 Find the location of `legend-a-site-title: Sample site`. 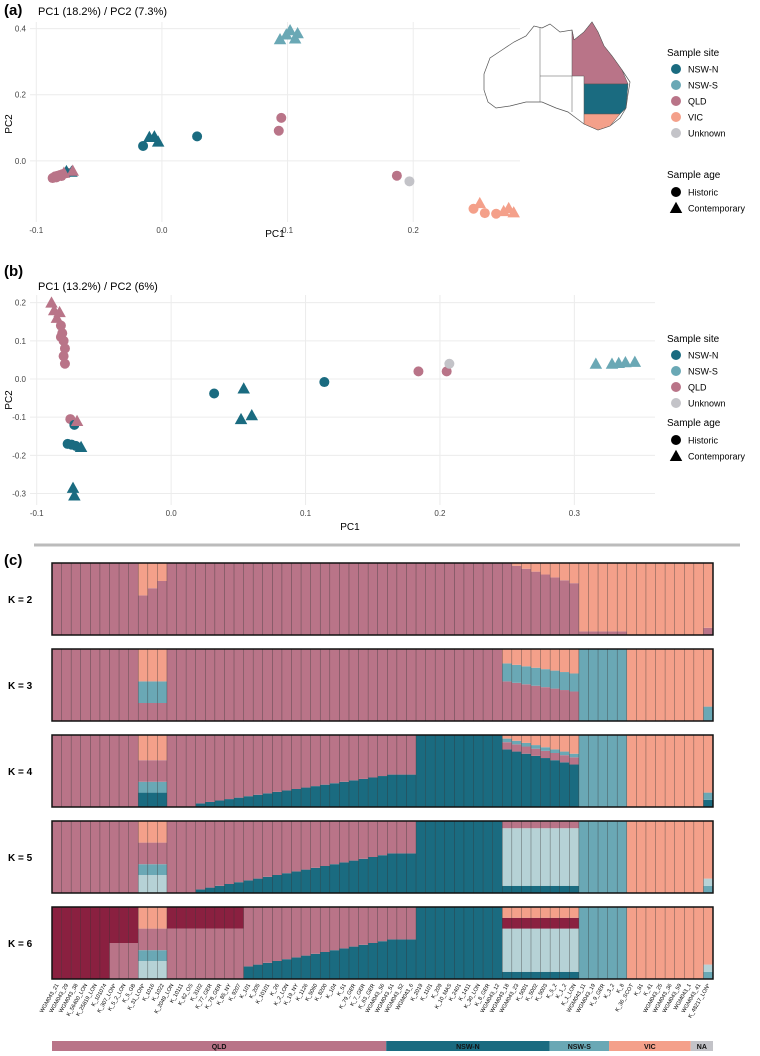

legend-a-site-title: Sample site is located at coordinates (693, 53).